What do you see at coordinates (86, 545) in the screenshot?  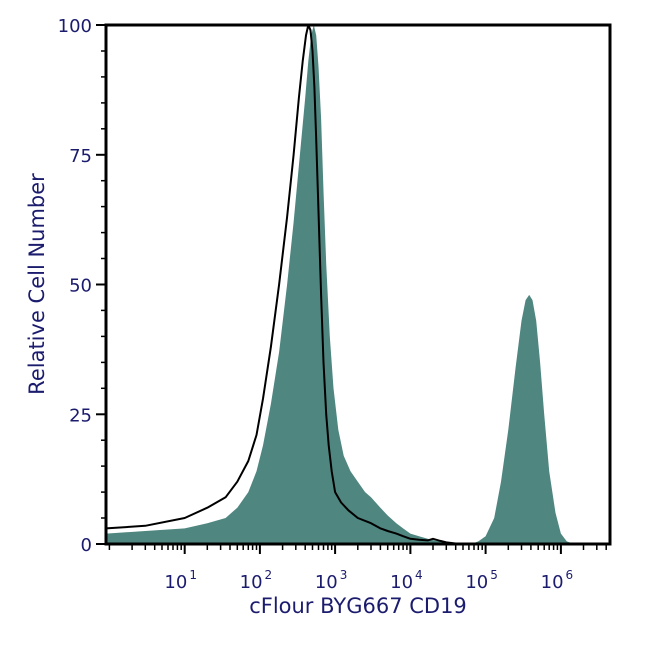 I see `y-tick-label: 0` at bounding box center [86, 545].